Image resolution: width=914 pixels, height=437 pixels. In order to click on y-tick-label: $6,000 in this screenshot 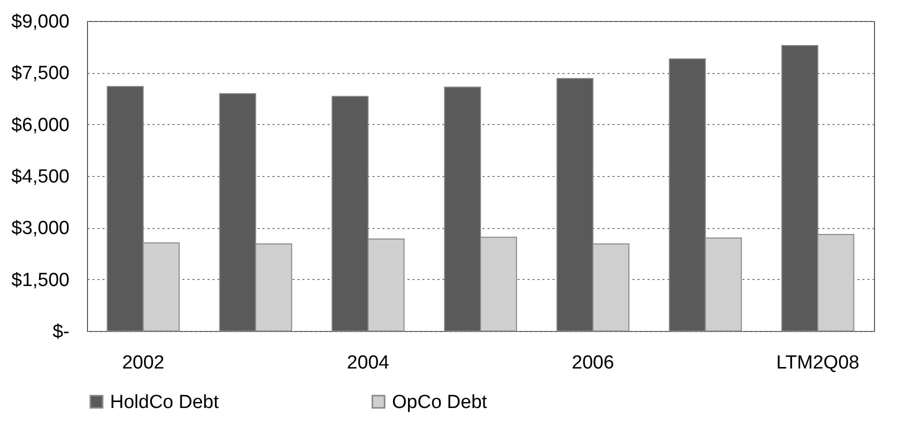, I will do `click(40, 125)`.